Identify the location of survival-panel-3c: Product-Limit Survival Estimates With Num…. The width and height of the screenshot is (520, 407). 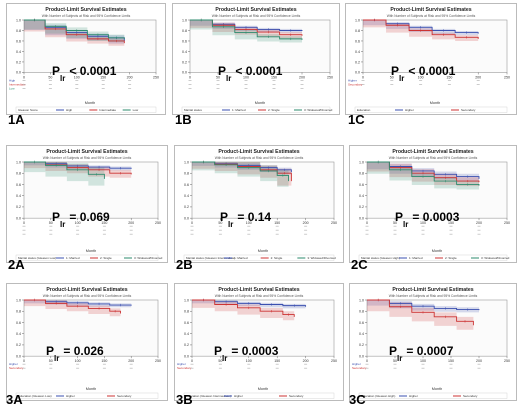
(433, 342).